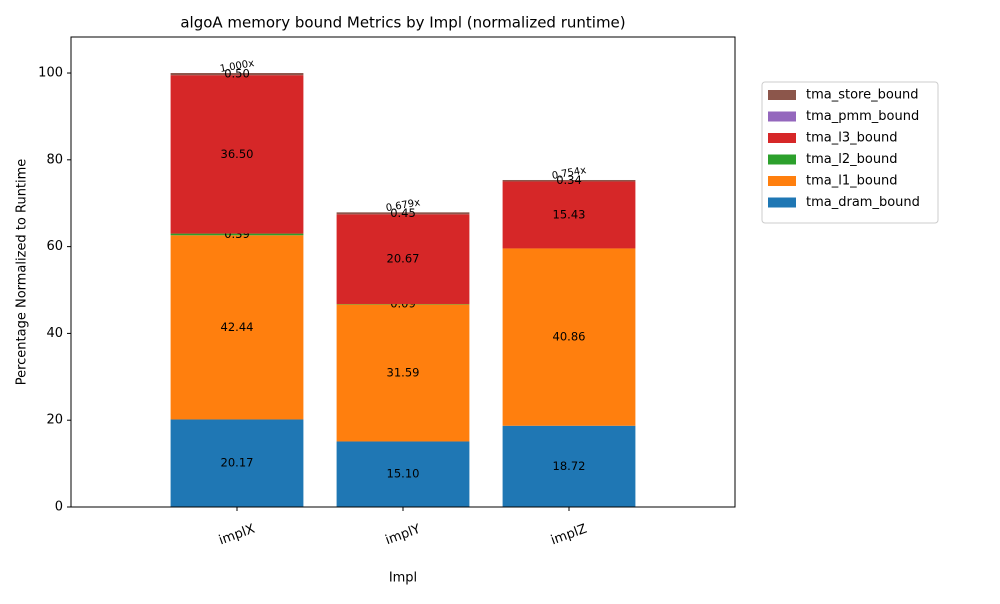 This screenshot has height=604, width=1000. What do you see at coordinates (50, 73) in the screenshot?
I see `y-tick-label: 100` at bounding box center [50, 73].